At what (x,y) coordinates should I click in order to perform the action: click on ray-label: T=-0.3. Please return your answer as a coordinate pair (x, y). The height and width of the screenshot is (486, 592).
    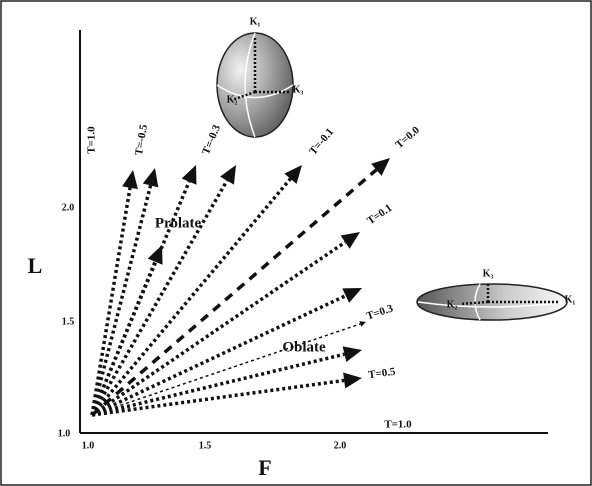
    Looking at the image, I should click on (211, 140).